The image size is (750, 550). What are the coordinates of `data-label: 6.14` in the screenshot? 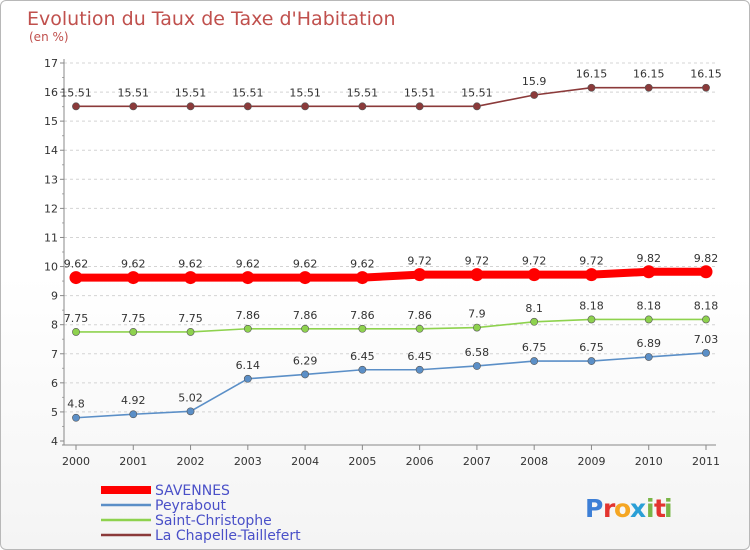 It's located at (248, 365).